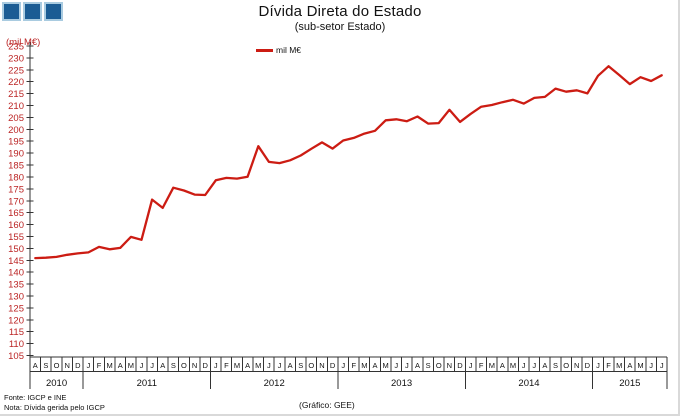 The height and width of the screenshot is (416, 680). What do you see at coordinates (16, 356) in the screenshot?
I see `svg-text: 105` at bounding box center [16, 356].